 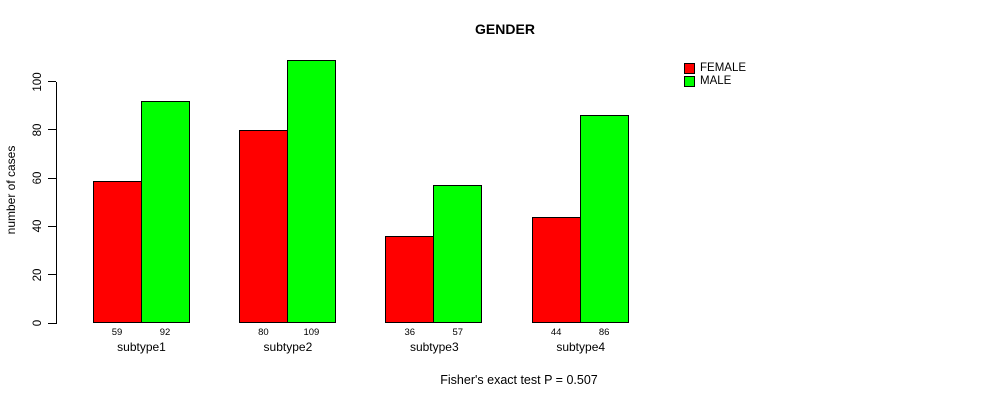 What do you see at coordinates (117, 252) in the screenshot?
I see `bar-female-subtype1` at bounding box center [117, 252].